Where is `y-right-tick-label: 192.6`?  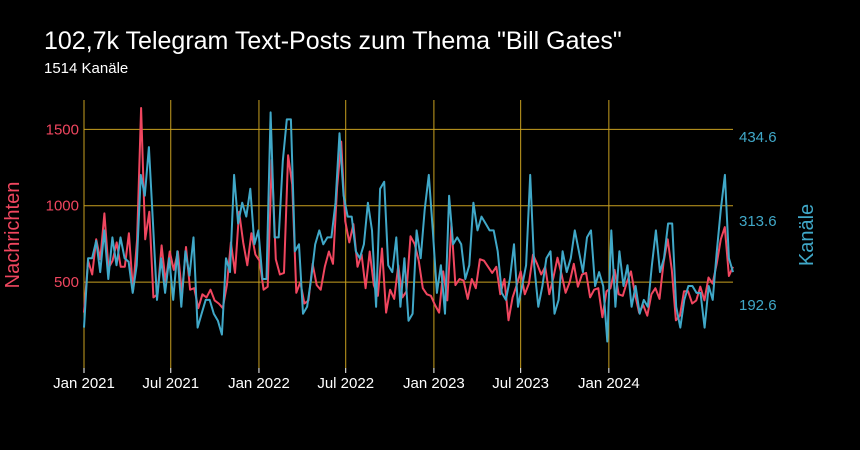 y-right-tick-label: 192.6 is located at coordinates (758, 305).